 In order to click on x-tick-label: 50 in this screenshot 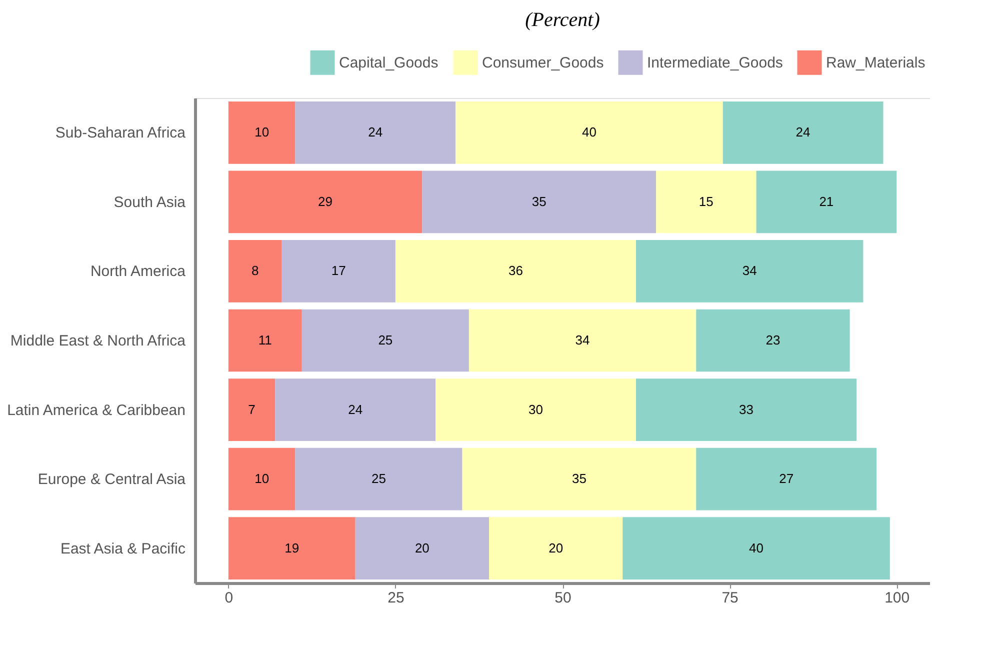, I will do `click(563, 598)`.